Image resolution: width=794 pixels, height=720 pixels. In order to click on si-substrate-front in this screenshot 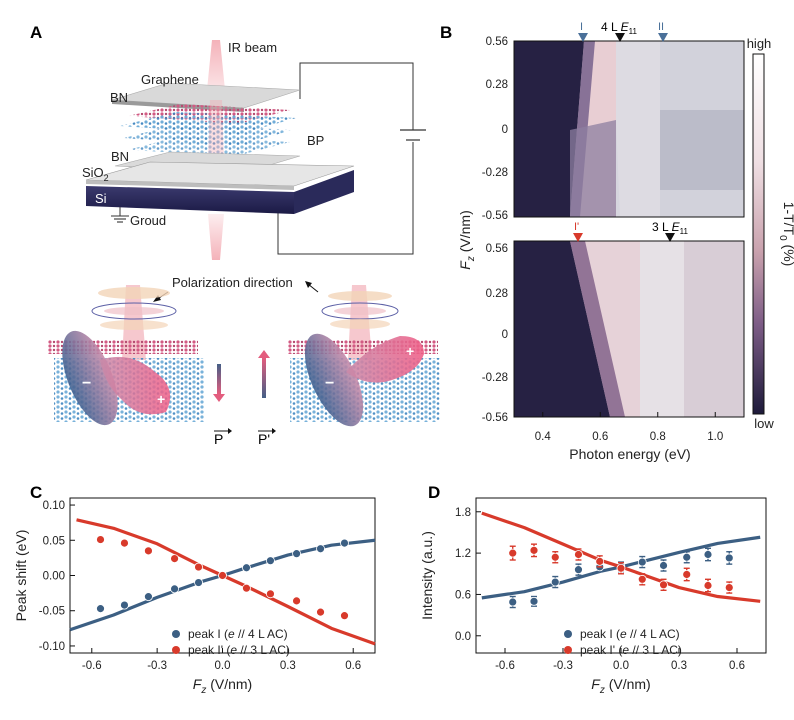, I will do `click(190, 200)`.